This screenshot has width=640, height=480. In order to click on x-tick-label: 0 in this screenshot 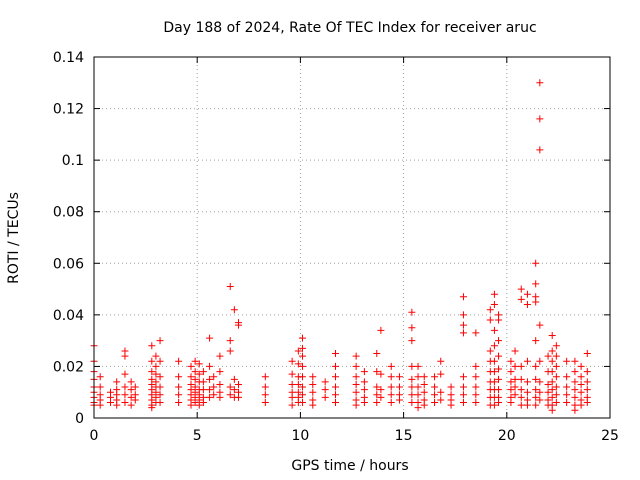, I will do `click(94, 436)`.